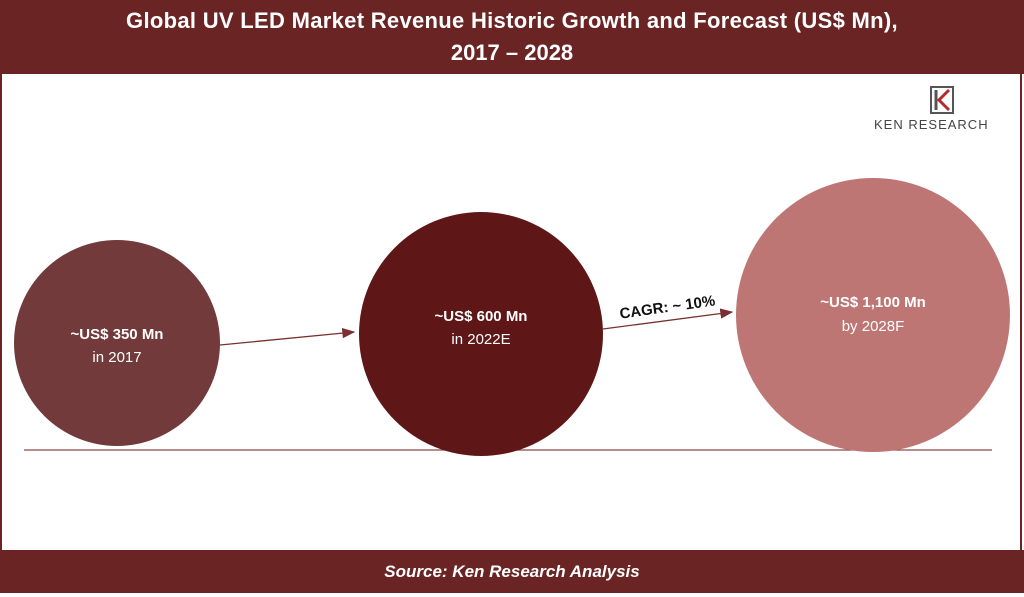  Describe the element at coordinates (943, 103) in the screenshot. I see `ken-research-logo-icon` at that location.